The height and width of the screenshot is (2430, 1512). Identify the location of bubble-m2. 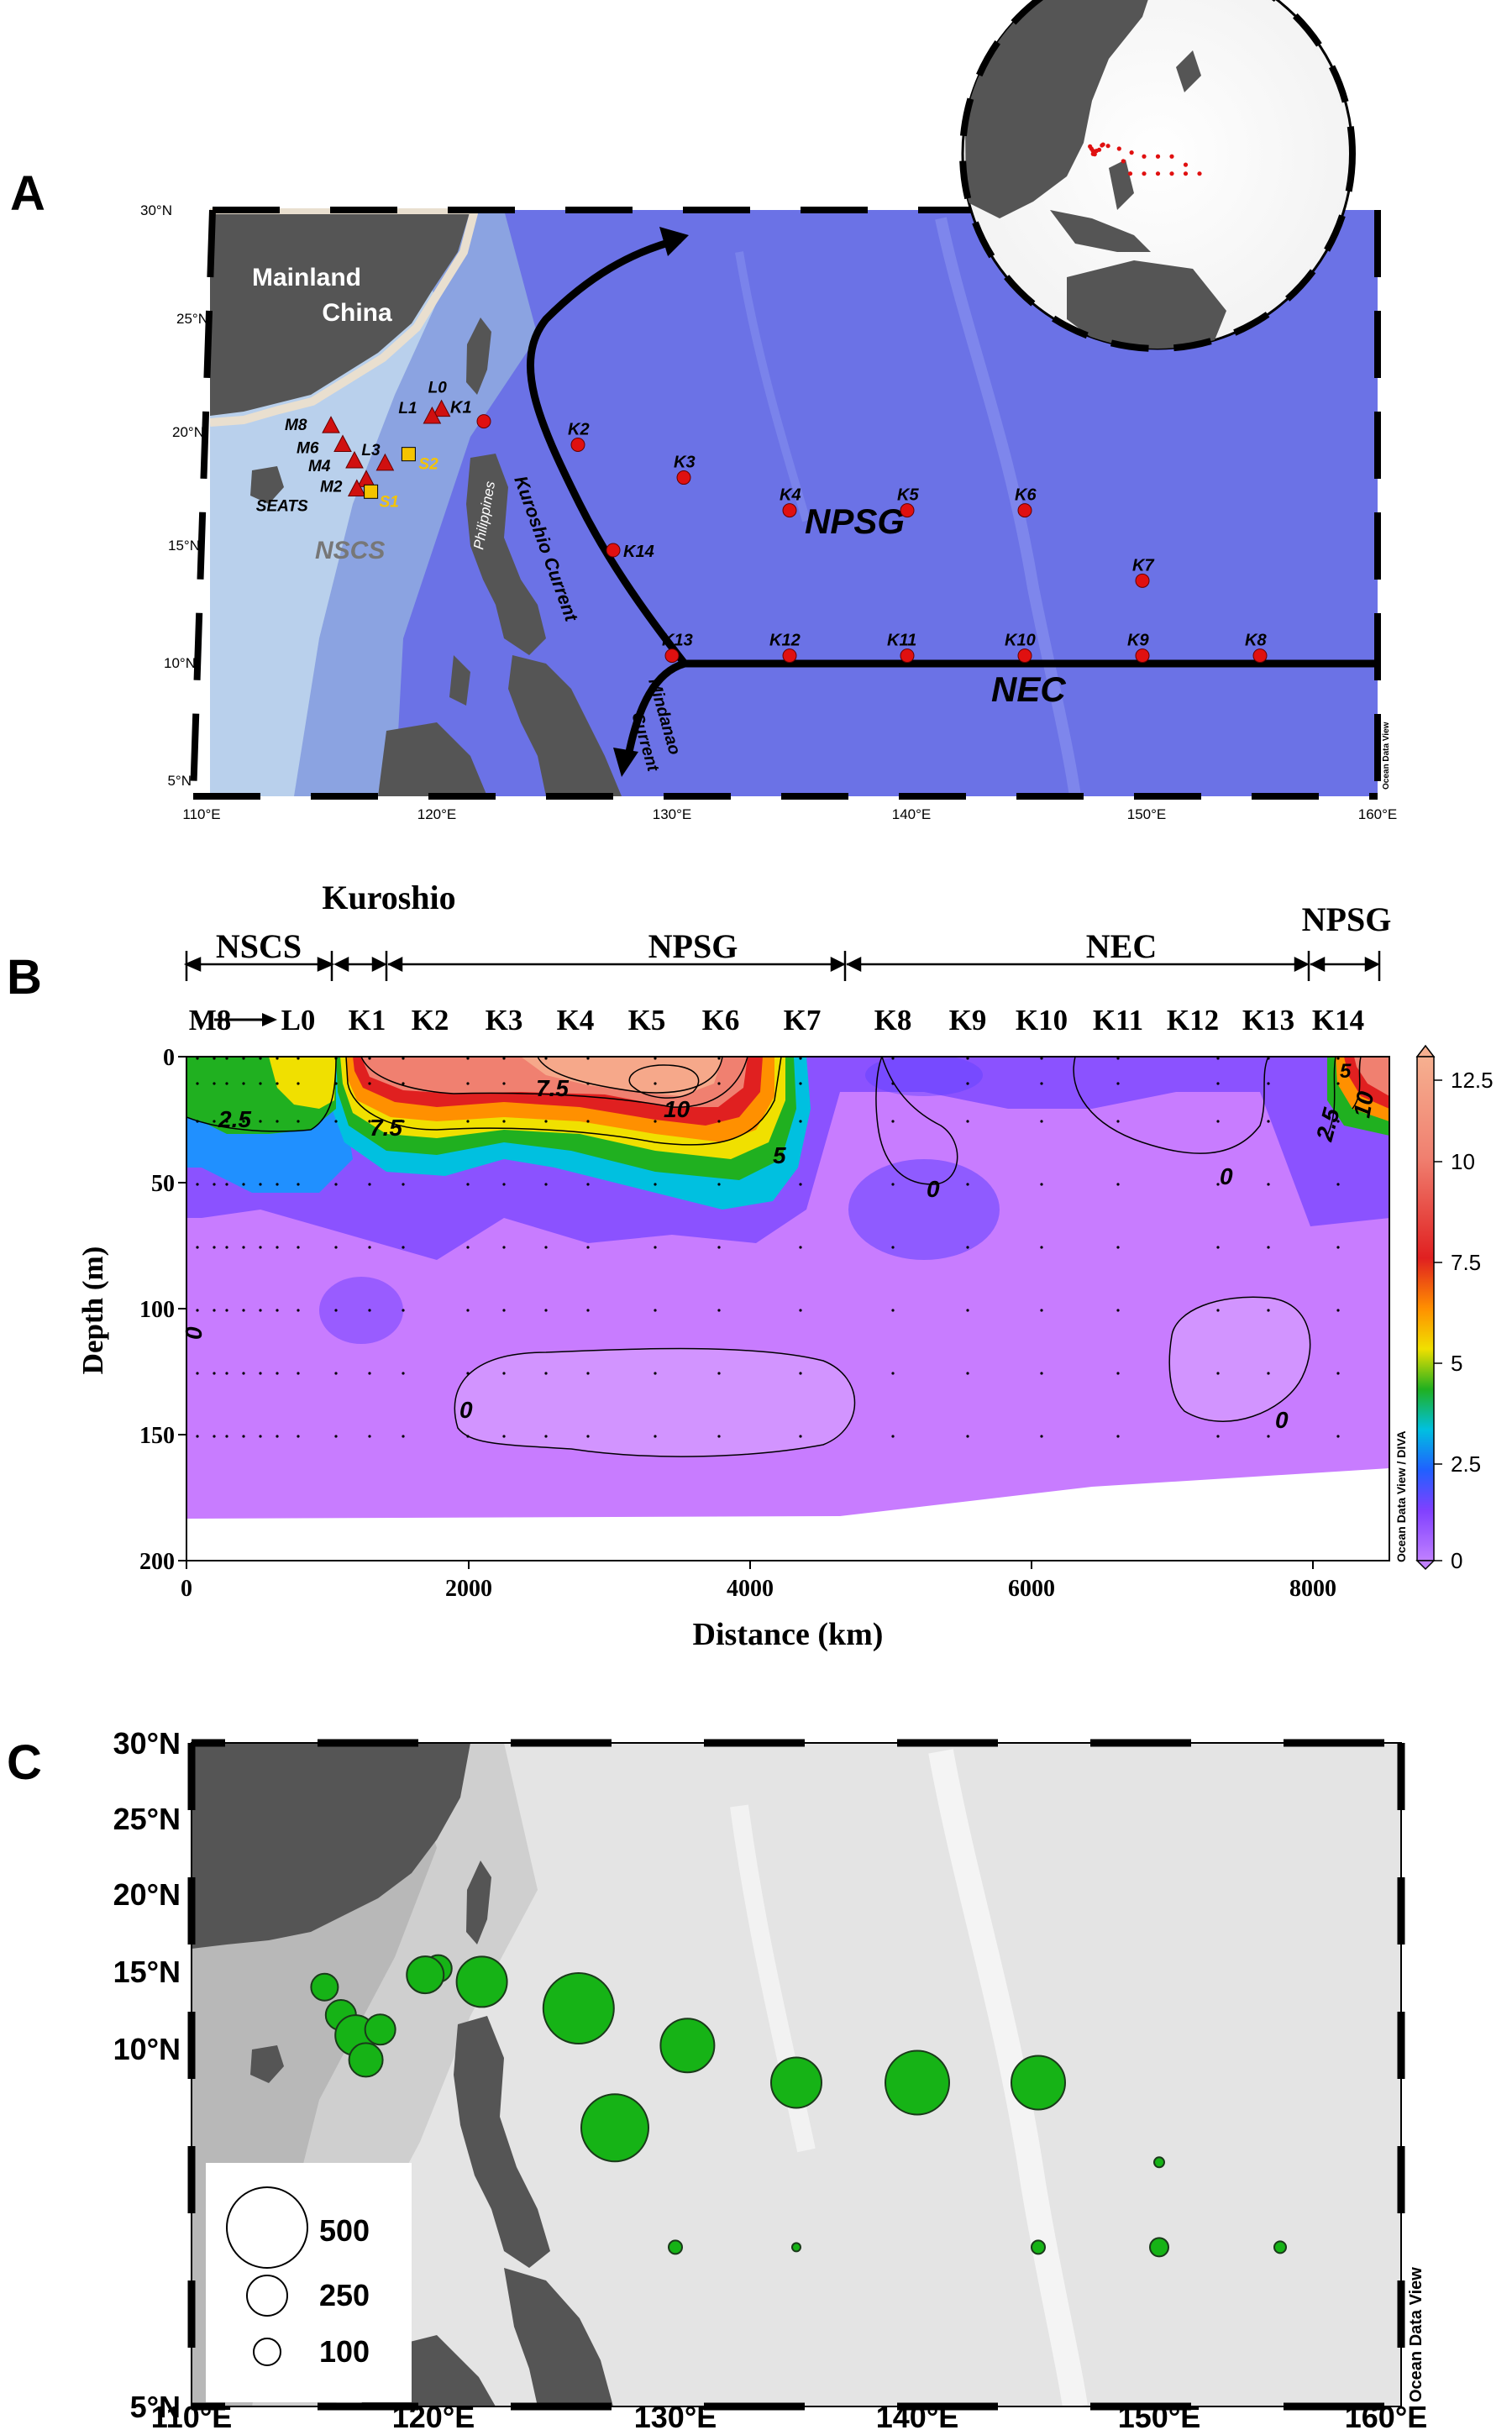
(366, 2060).